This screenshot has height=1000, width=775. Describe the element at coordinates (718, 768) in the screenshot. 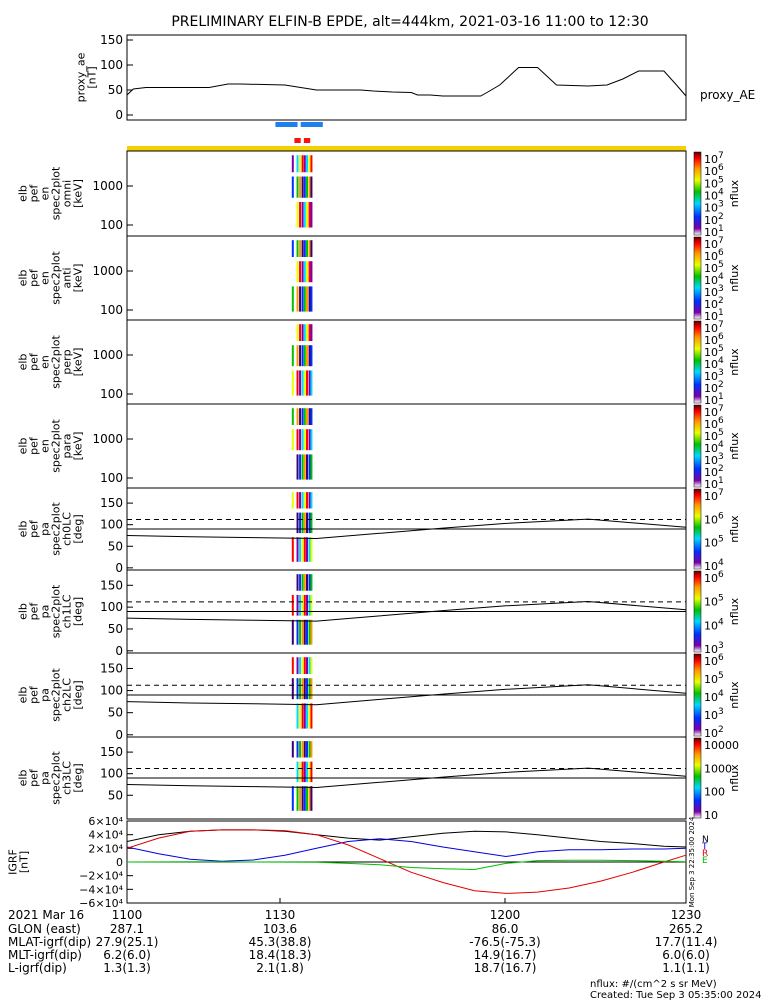

I see `colorbar-tick-label: 1000` at that location.